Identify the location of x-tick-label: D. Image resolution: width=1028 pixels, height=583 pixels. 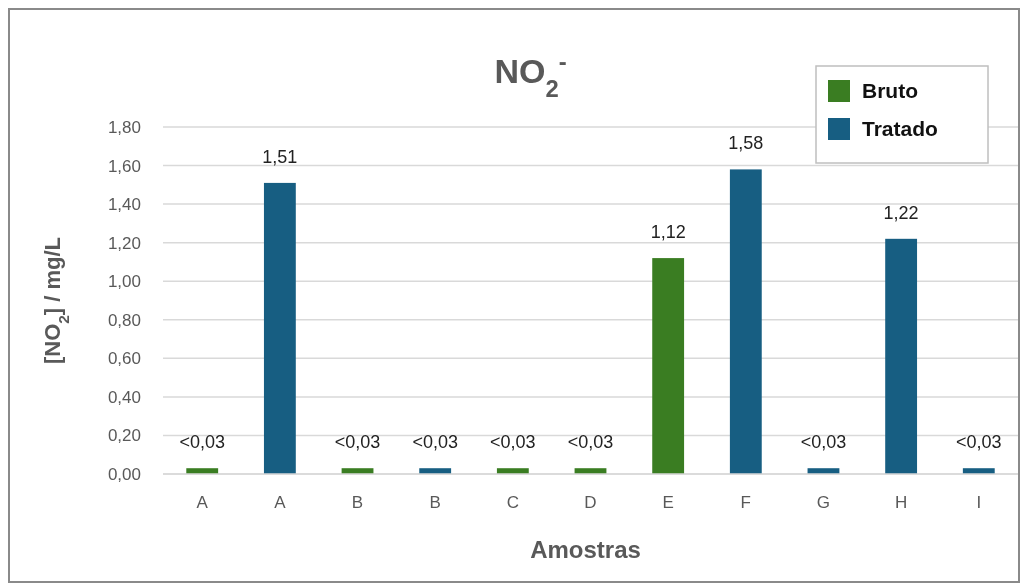
(590, 502).